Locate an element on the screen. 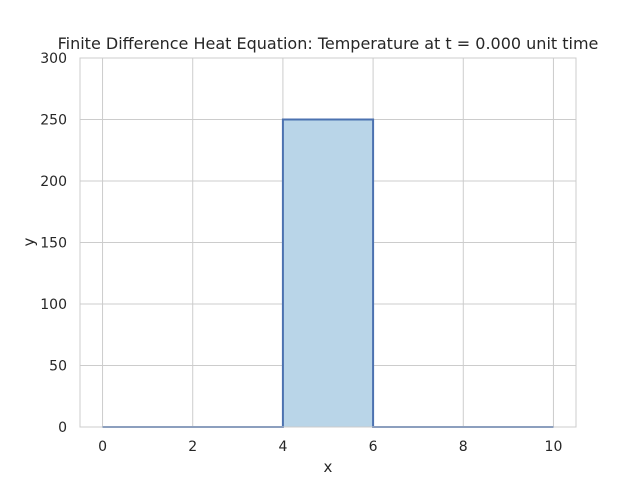 Image resolution: width=640 pixels, height=480 pixels. x-tick-label: 6 is located at coordinates (373, 447).